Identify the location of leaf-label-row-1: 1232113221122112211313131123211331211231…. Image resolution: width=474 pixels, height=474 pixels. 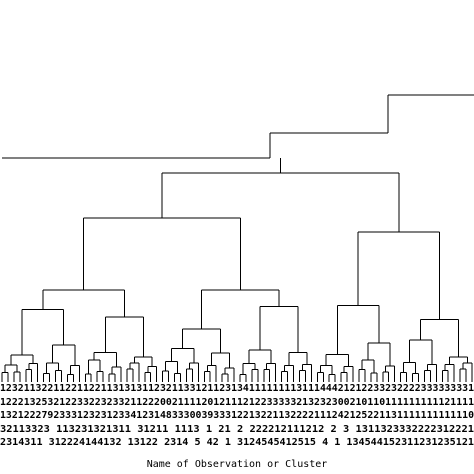
(237, 388).